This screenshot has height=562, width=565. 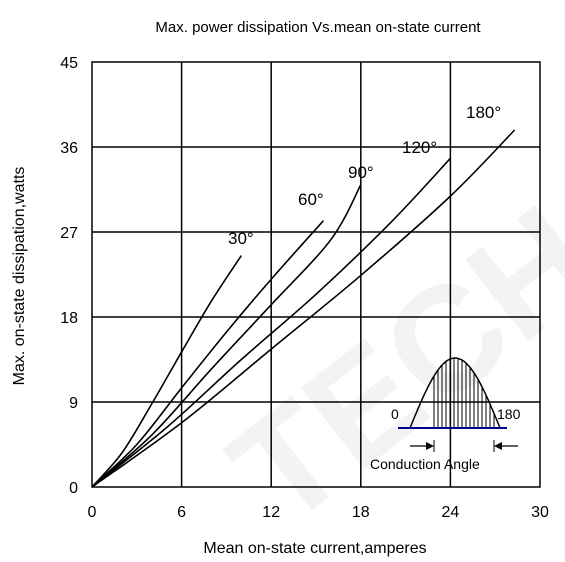 What do you see at coordinates (425, 464) in the screenshot?
I see `inset-caption: Conduction Angle` at bounding box center [425, 464].